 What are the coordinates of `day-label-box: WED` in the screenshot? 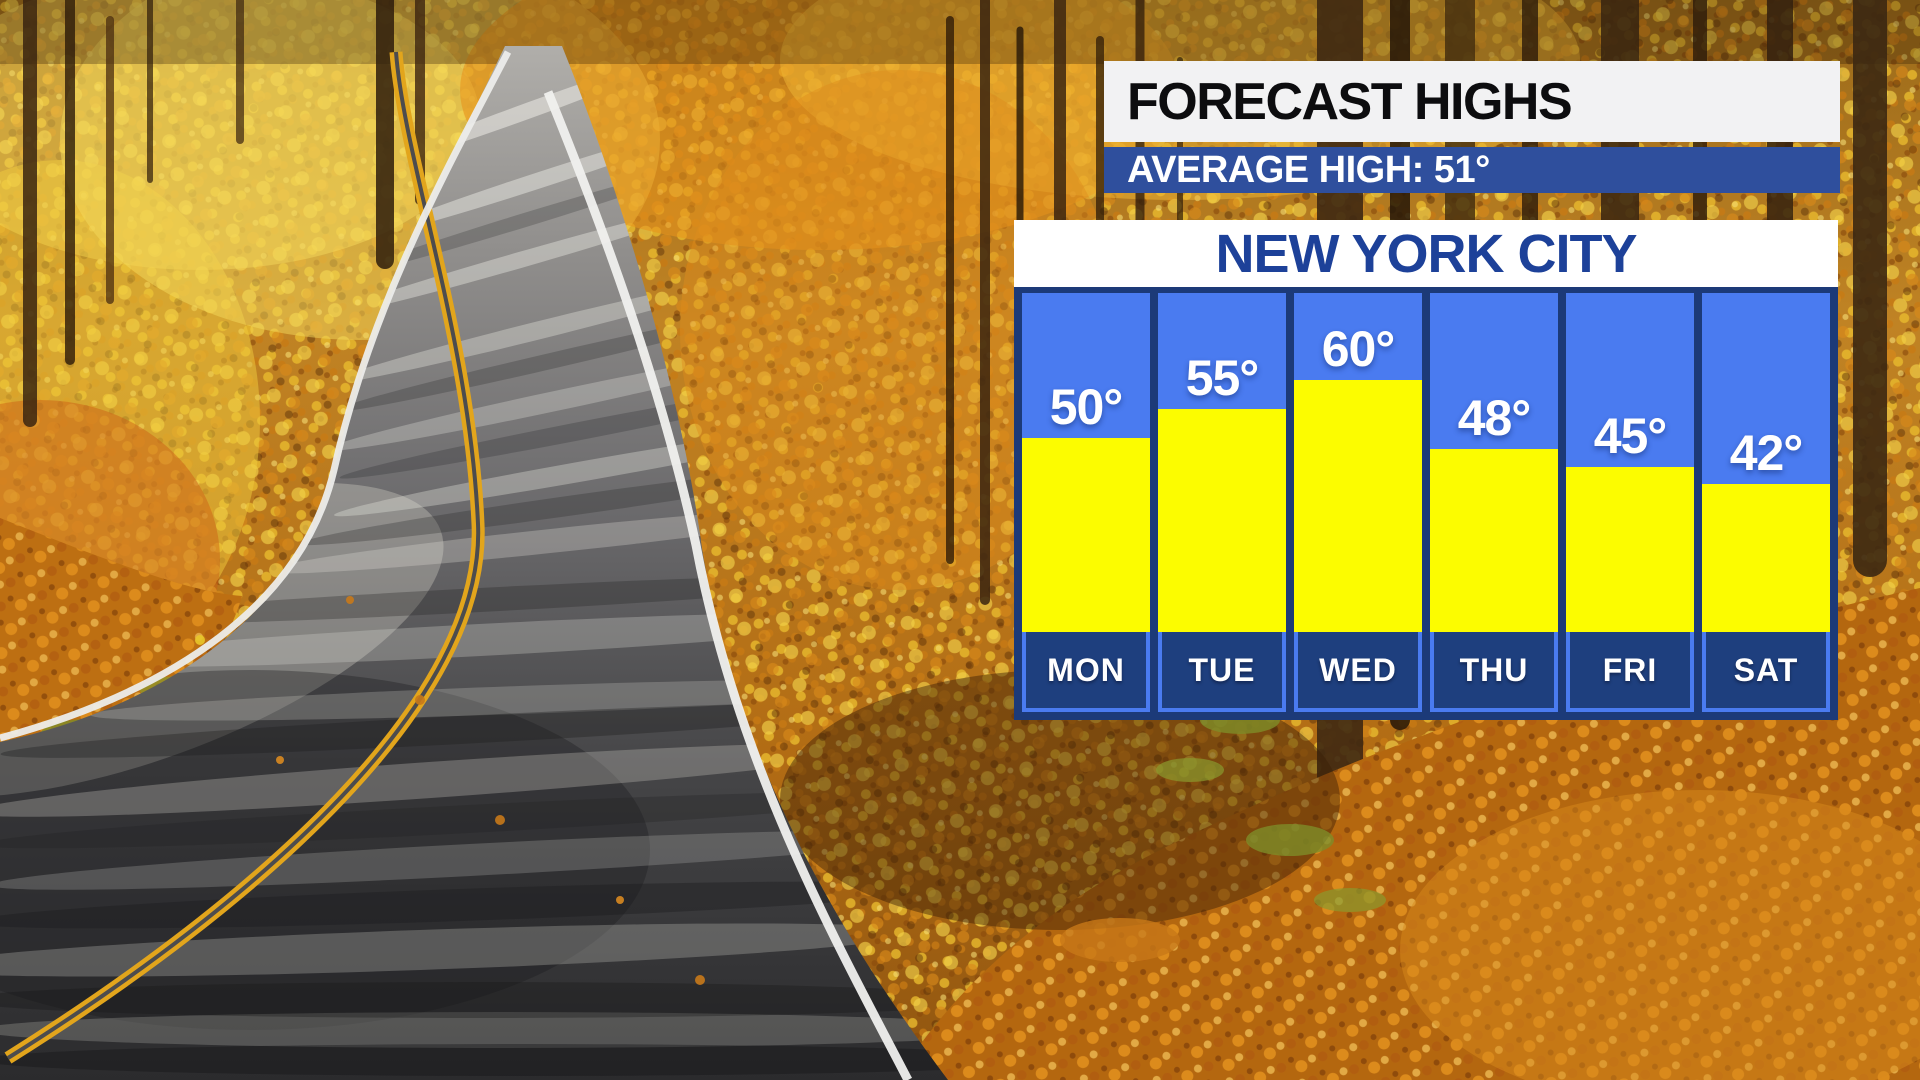 It's located at (1358, 670).